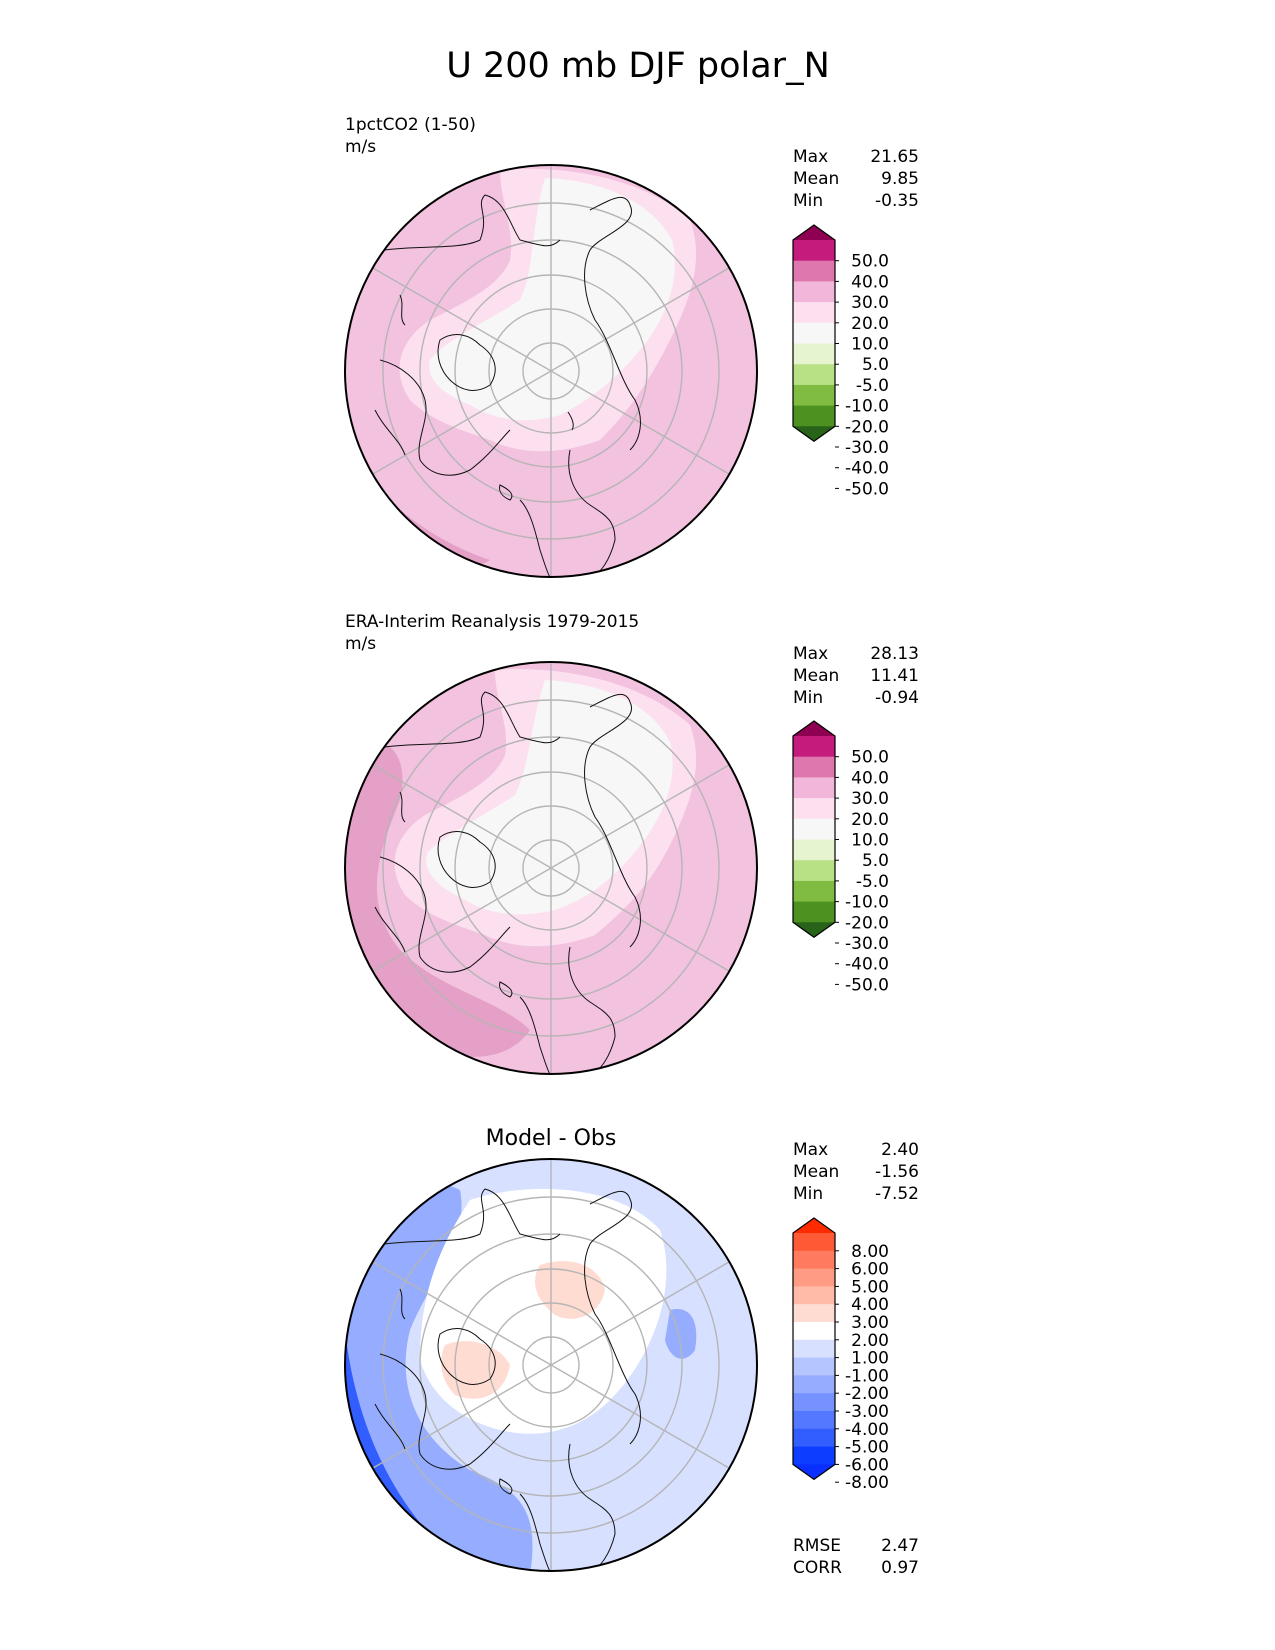  Describe the element at coordinates (870, 1359) in the screenshot. I see `colorbar-tick-label: 1.00` at that location.